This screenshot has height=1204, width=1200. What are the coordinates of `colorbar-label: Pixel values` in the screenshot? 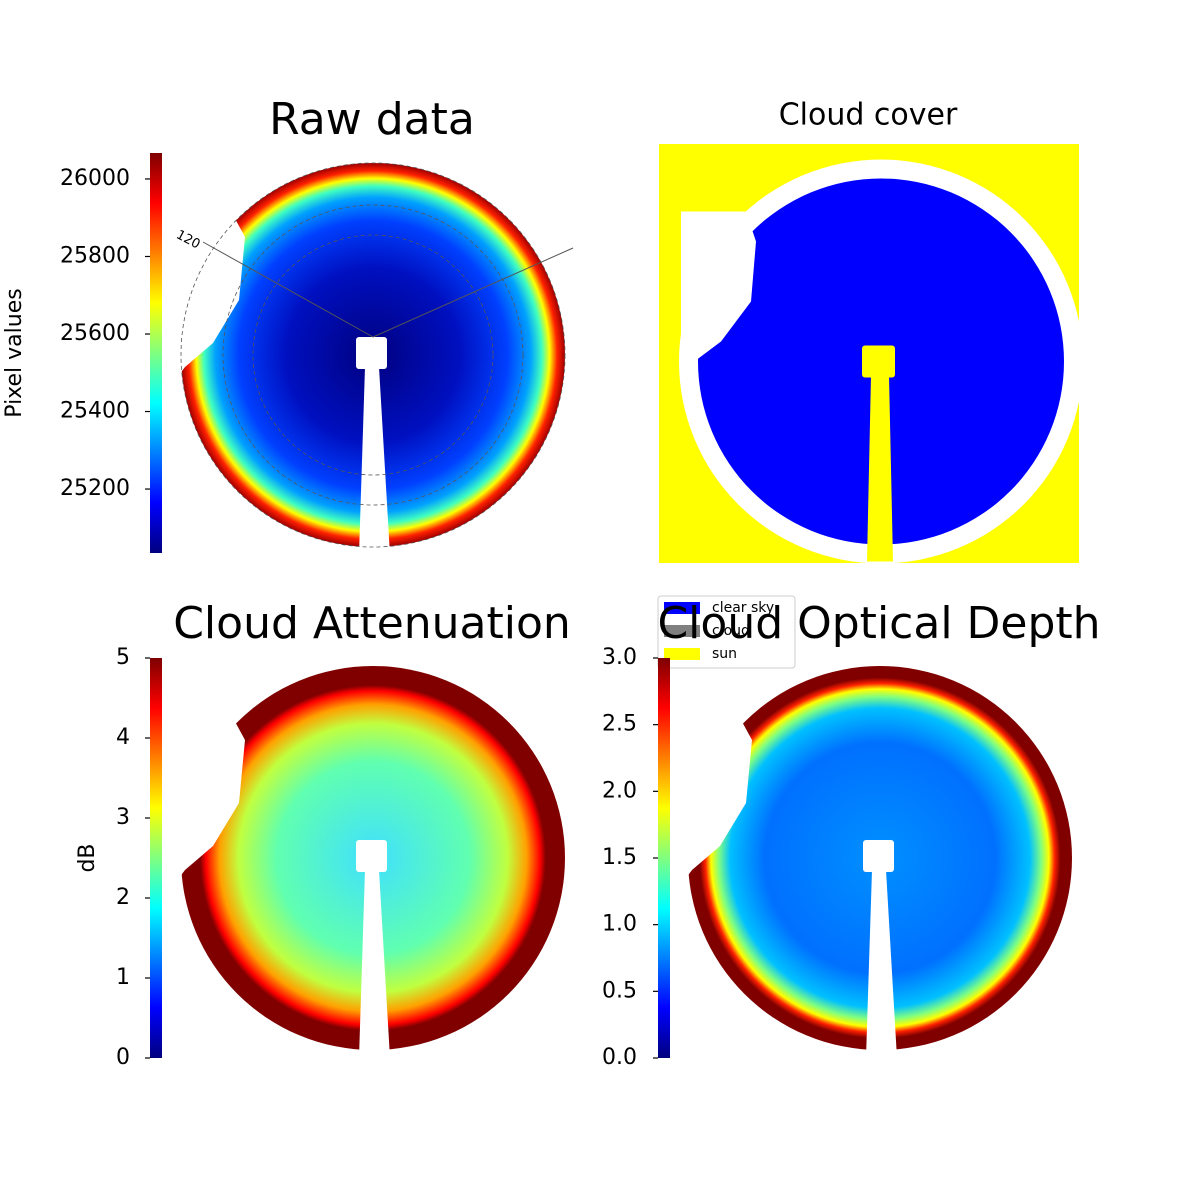 It's located at (14, 352).